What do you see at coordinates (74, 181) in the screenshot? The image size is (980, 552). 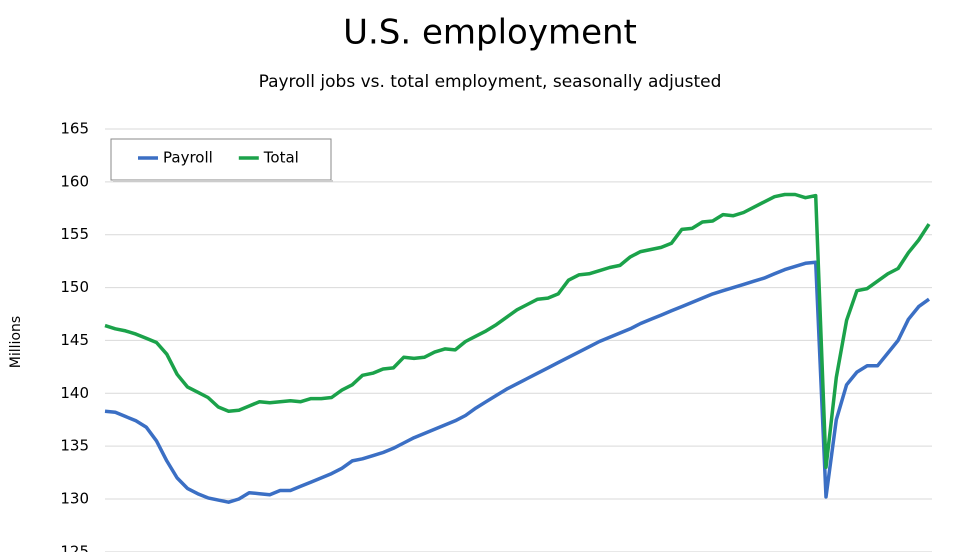 I see `y-tick-label: 160` at bounding box center [74, 181].